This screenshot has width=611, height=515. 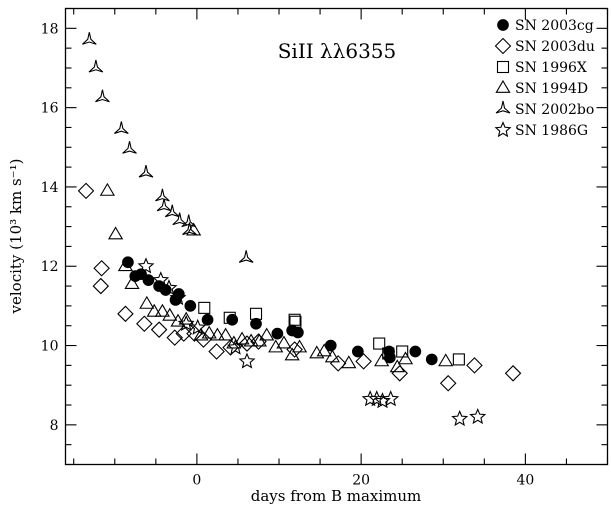 I want to click on legend-label: SN 2003cg, so click(x=554, y=26).